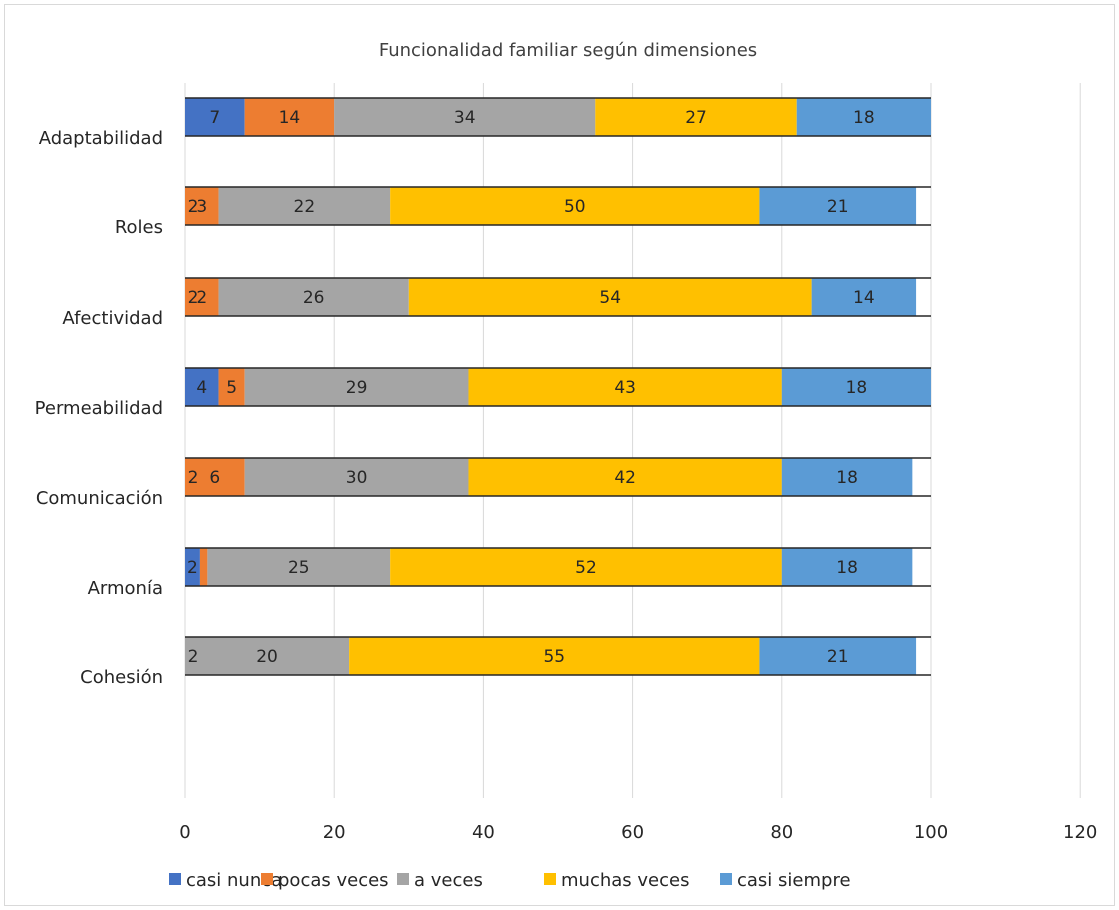 The width and height of the screenshot is (1119, 910). Describe the element at coordinates (696, 118) in the screenshot. I see `data-label: 27` at that location.